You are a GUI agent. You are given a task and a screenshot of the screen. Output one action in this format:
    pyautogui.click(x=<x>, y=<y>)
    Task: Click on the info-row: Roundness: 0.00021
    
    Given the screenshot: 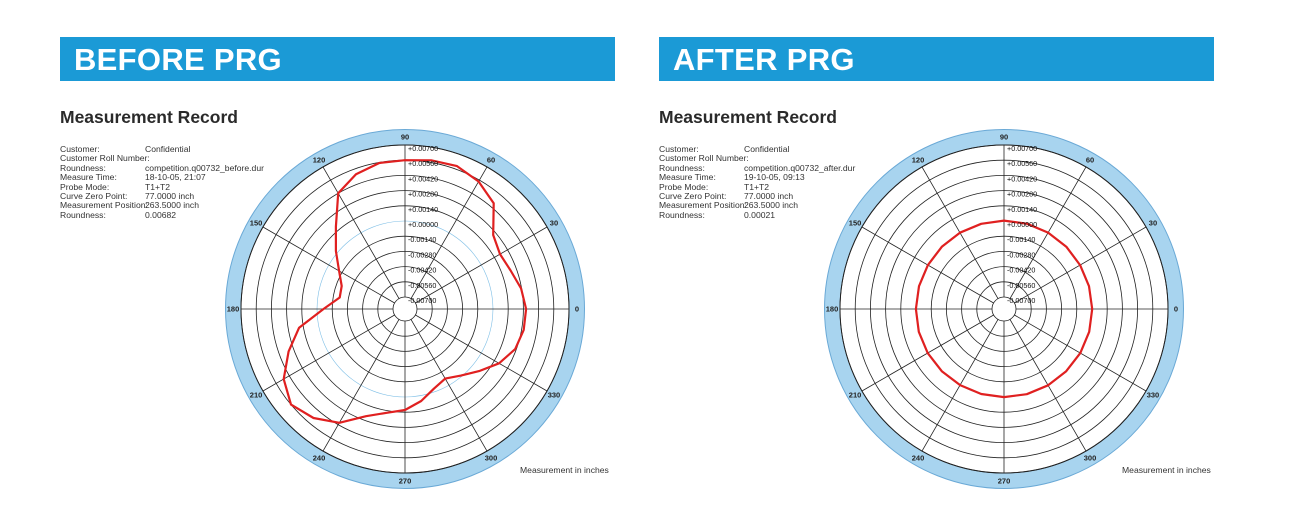 What is the action you would take?
    pyautogui.click(x=757, y=214)
    